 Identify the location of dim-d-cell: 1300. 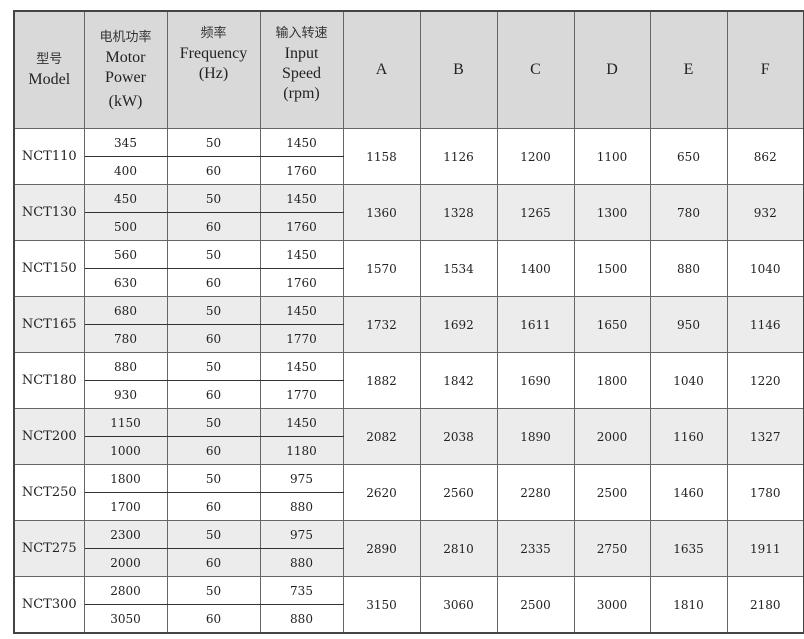
(612, 212).